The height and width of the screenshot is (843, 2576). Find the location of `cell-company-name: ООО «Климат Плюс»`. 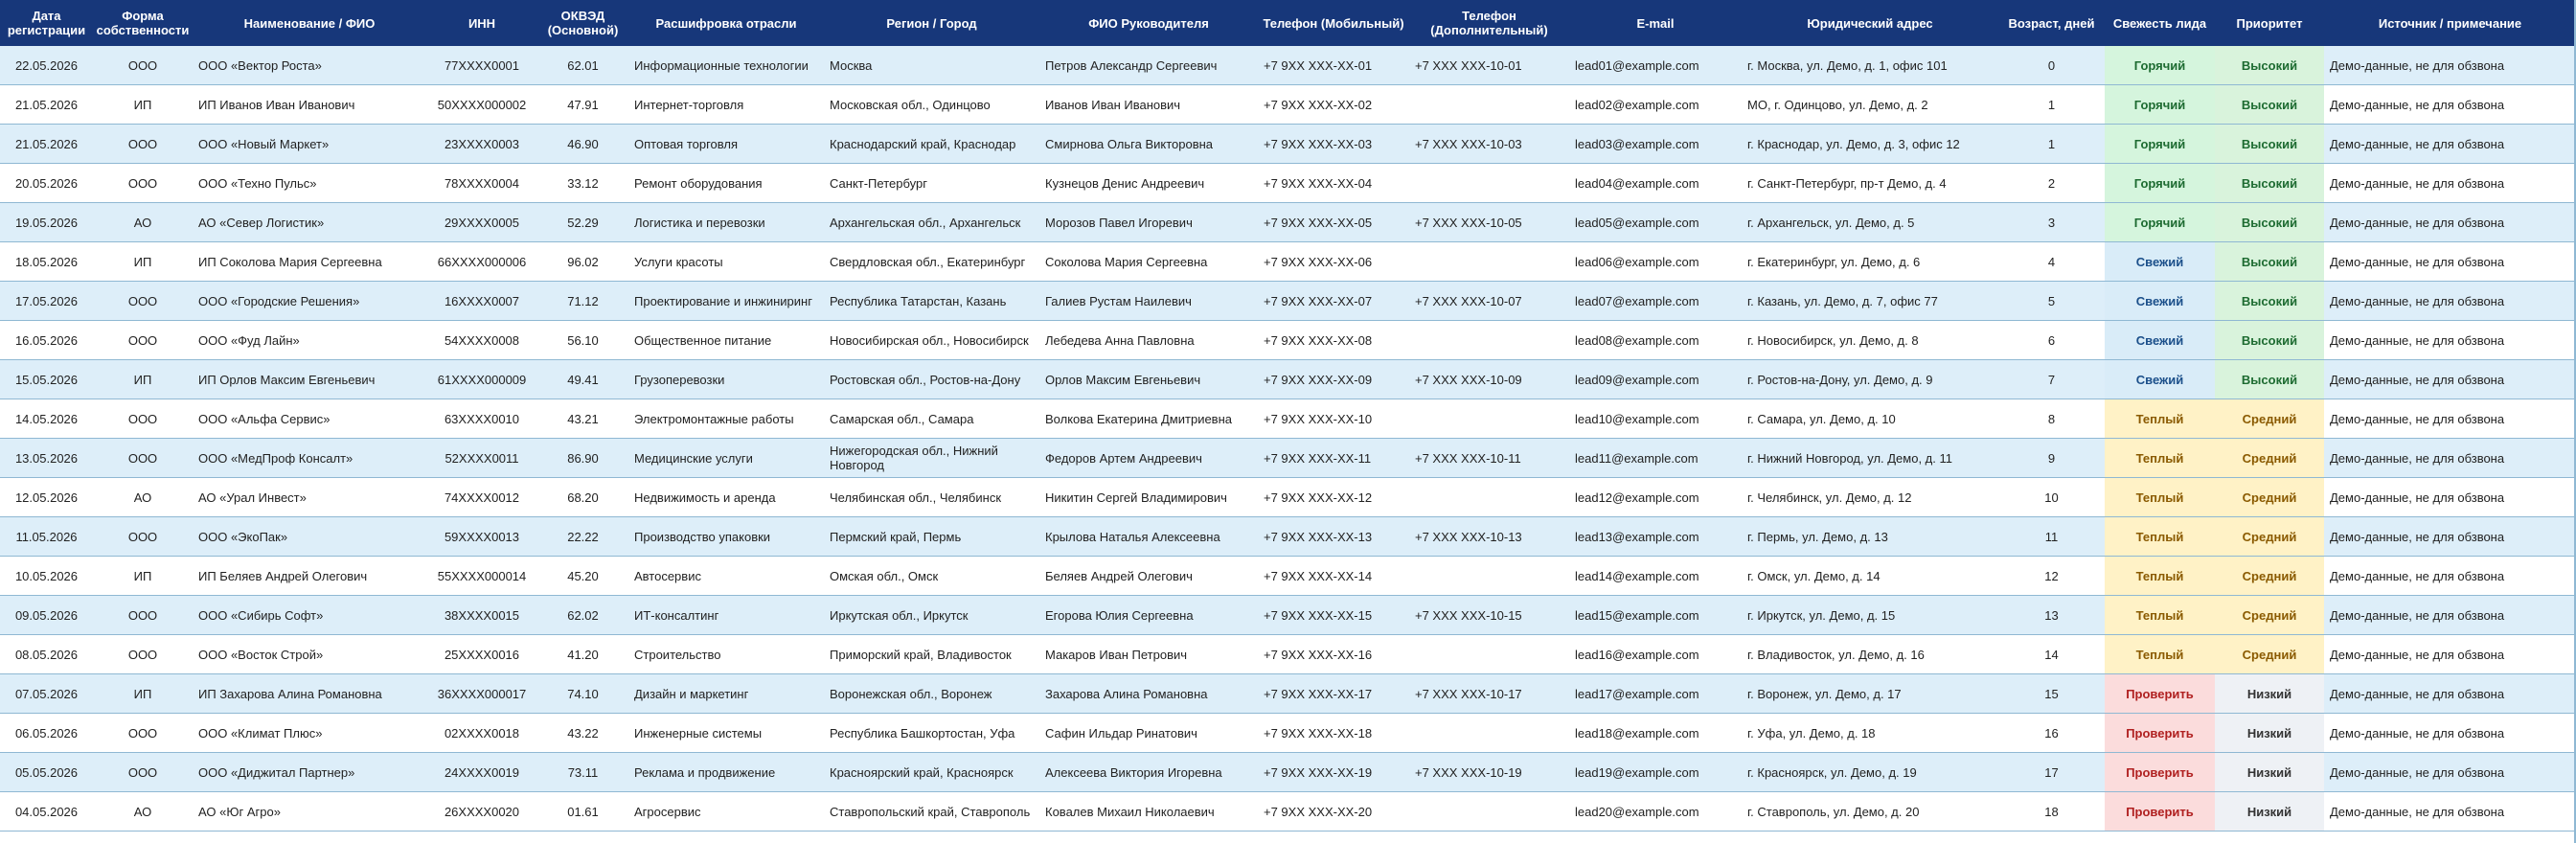

cell-company-name: ООО «Климат Плюс» is located at coordinates (260, 732).